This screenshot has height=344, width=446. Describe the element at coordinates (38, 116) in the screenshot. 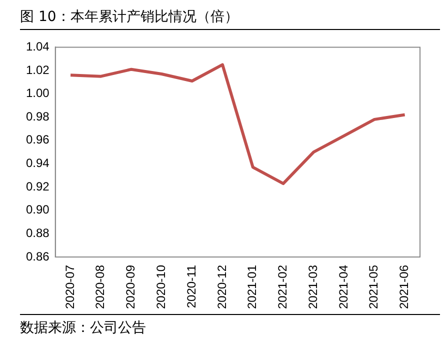

I see `y-tick-label: 0.98` at that location.